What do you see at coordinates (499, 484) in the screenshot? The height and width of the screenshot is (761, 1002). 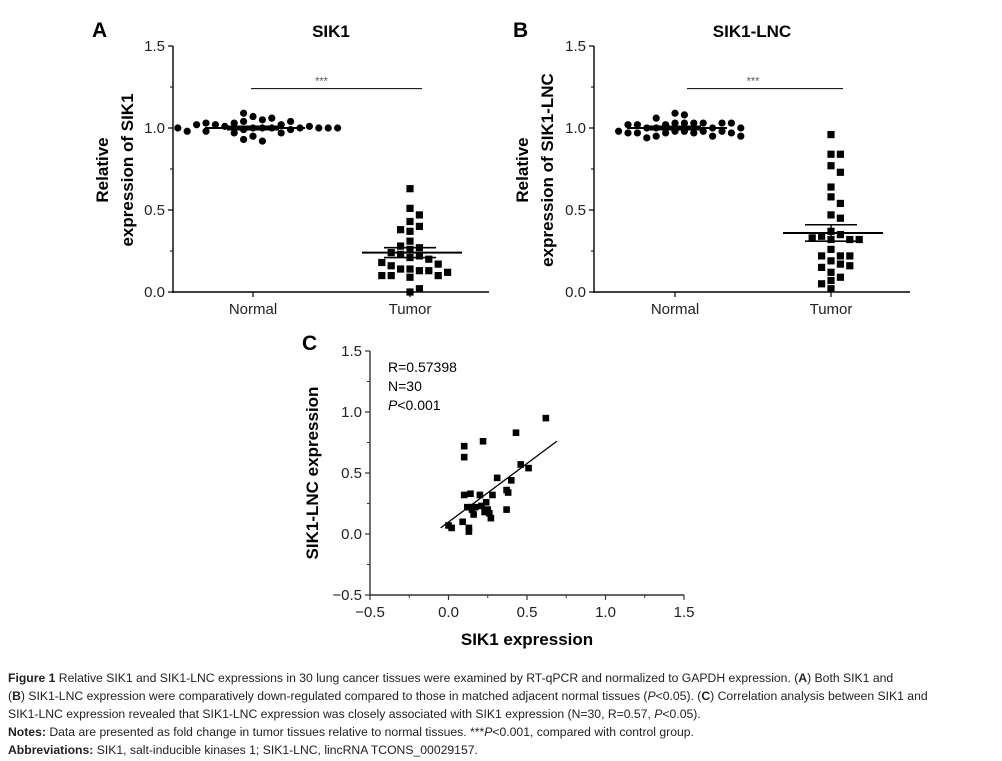 I see `regression-line` at bounding box center [499, 484].